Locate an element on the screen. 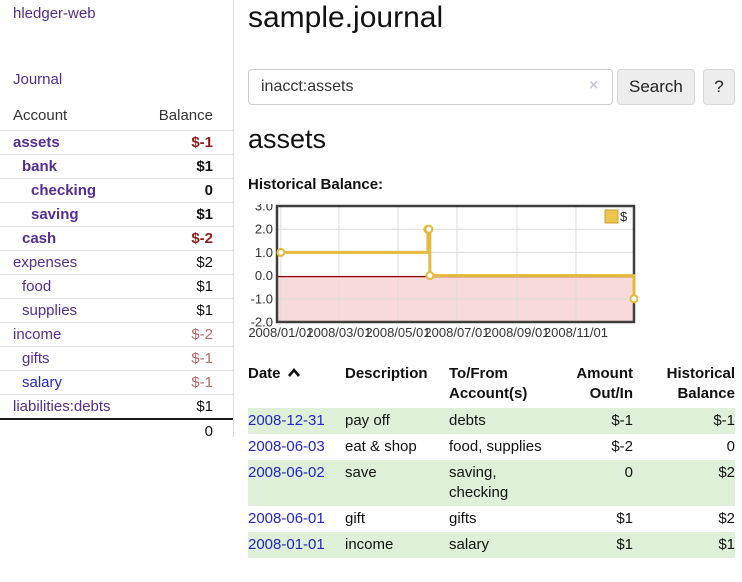 The height and width of the screenshot is (582, 742). search-button: Search is located at coordinates (656, 87).